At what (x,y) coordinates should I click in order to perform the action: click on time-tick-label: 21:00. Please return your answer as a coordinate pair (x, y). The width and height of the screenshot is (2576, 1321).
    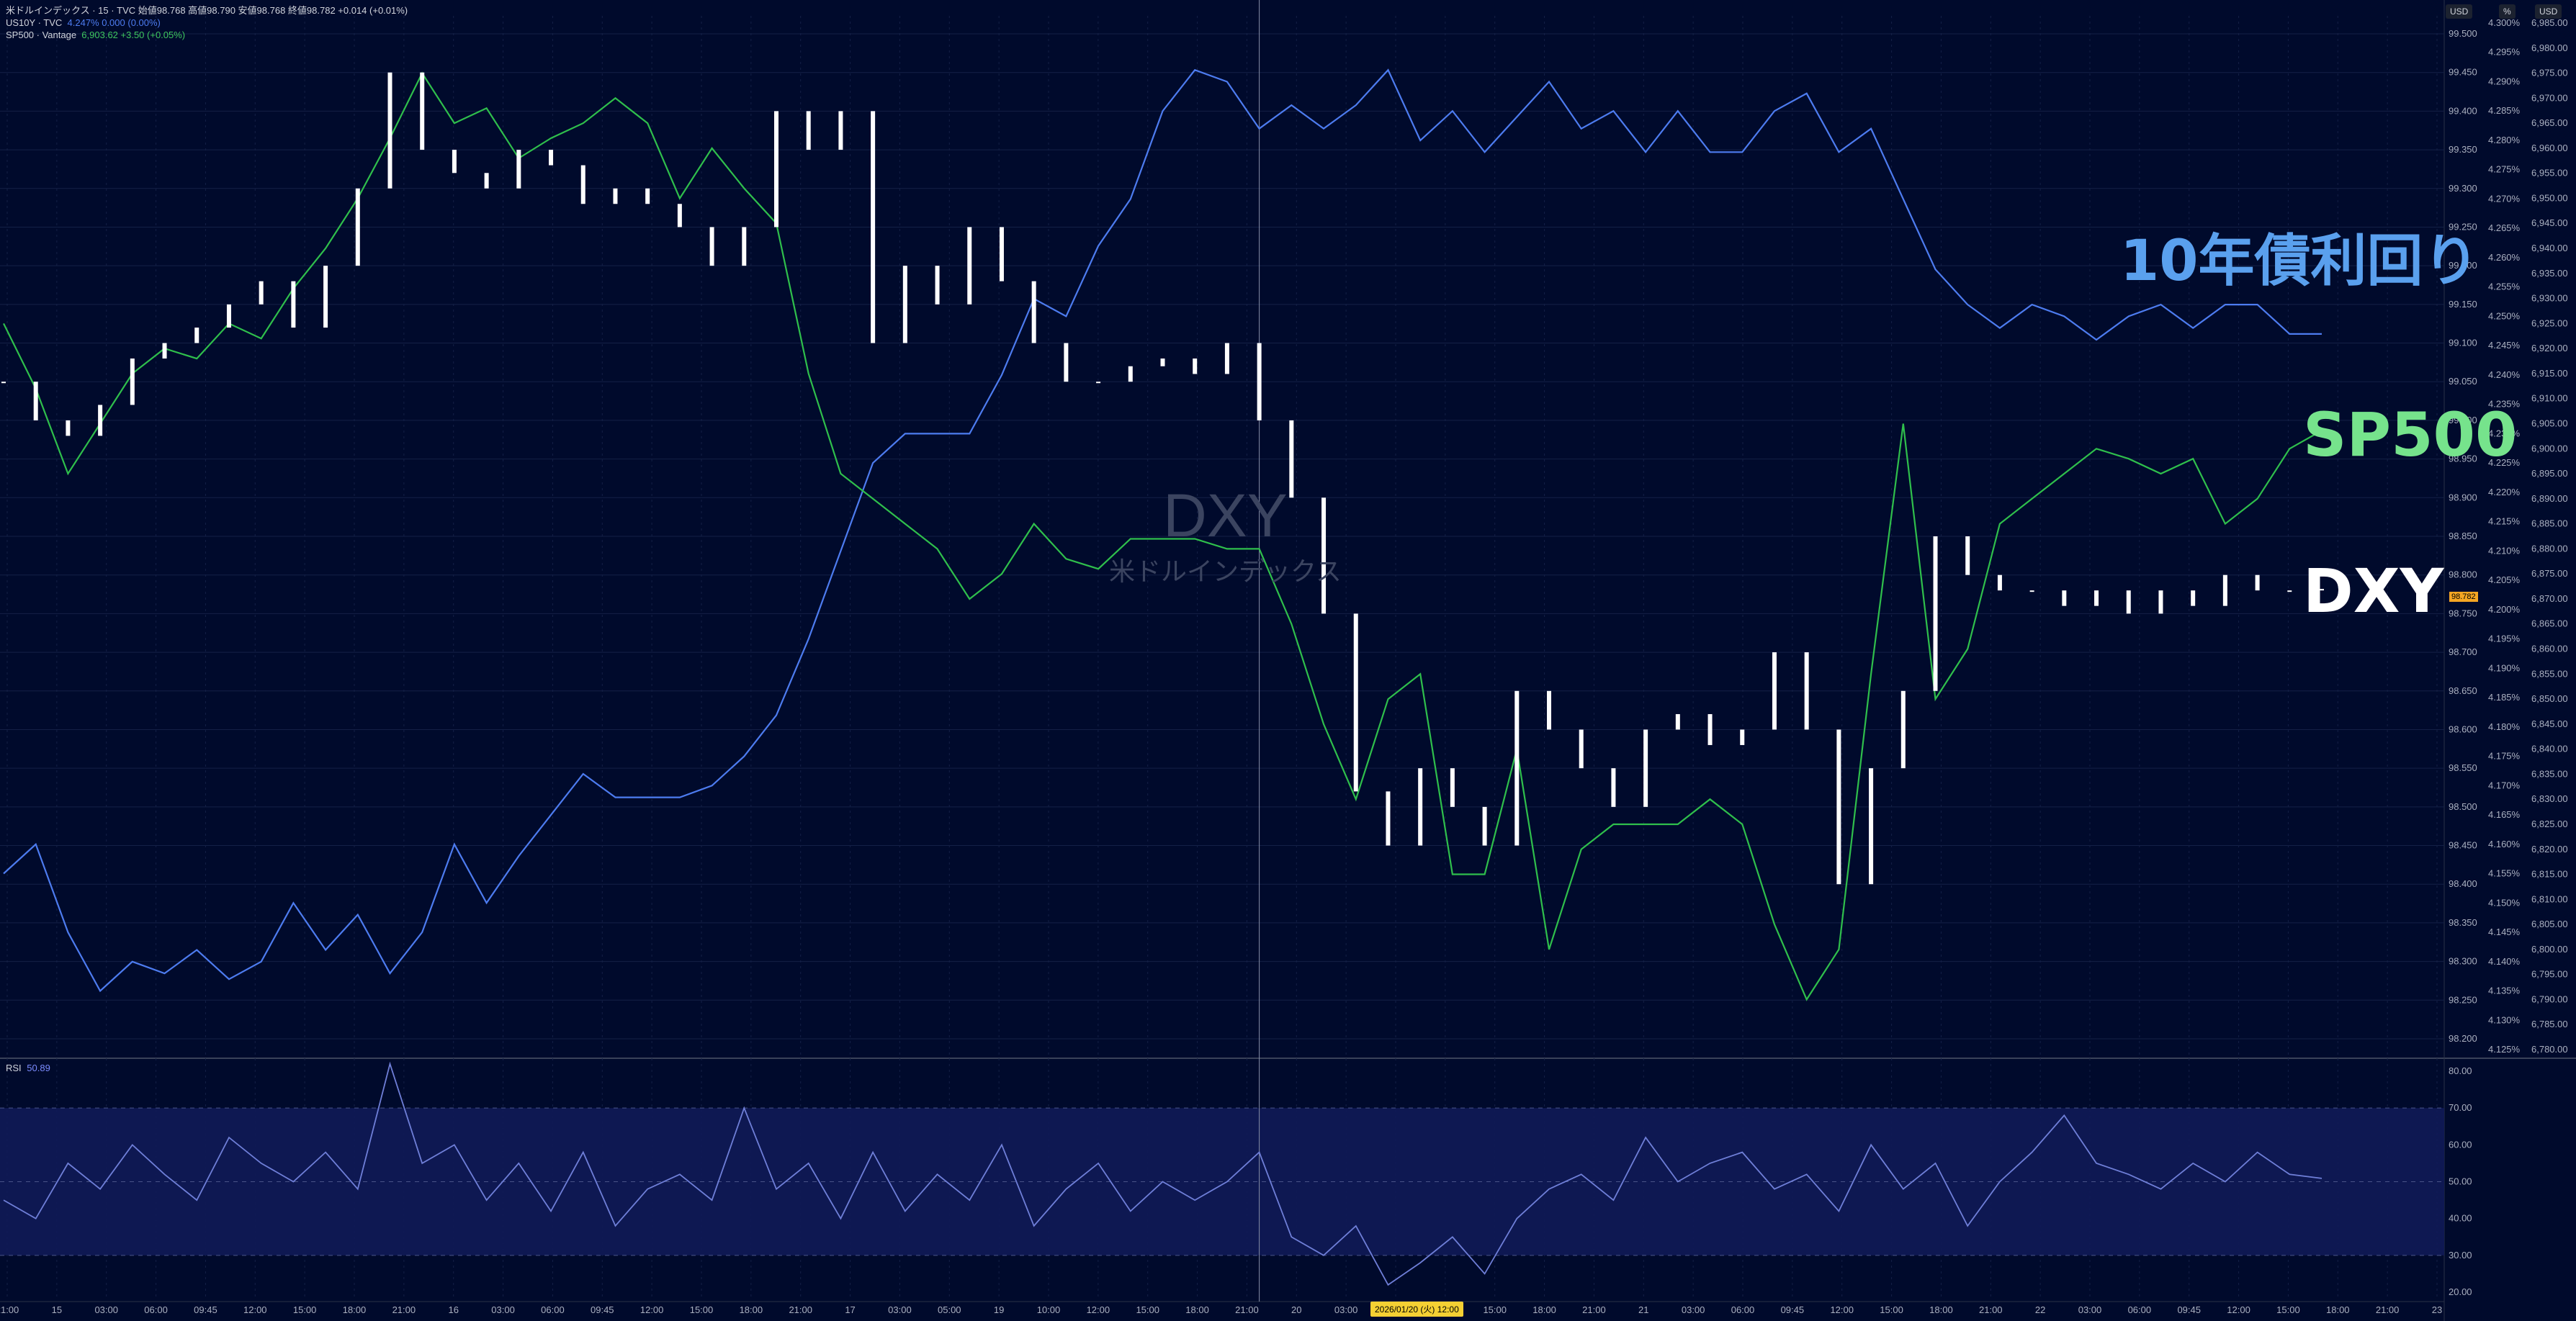
    Looking at the image, I should click on (2388, 1309).